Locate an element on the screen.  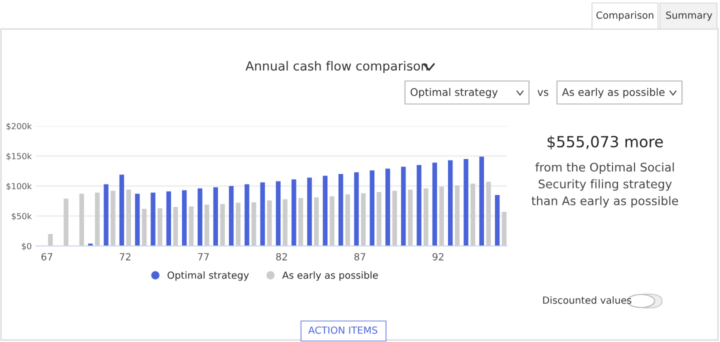
y-tick-label: $0 is located at coordinates (27, 246).